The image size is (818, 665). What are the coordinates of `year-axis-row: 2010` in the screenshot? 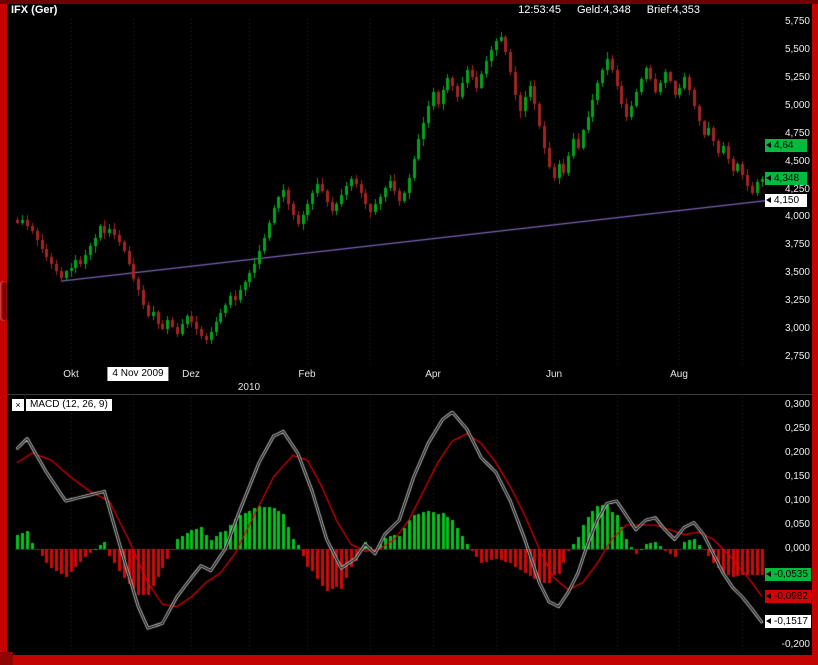 It's located at (409, 388).